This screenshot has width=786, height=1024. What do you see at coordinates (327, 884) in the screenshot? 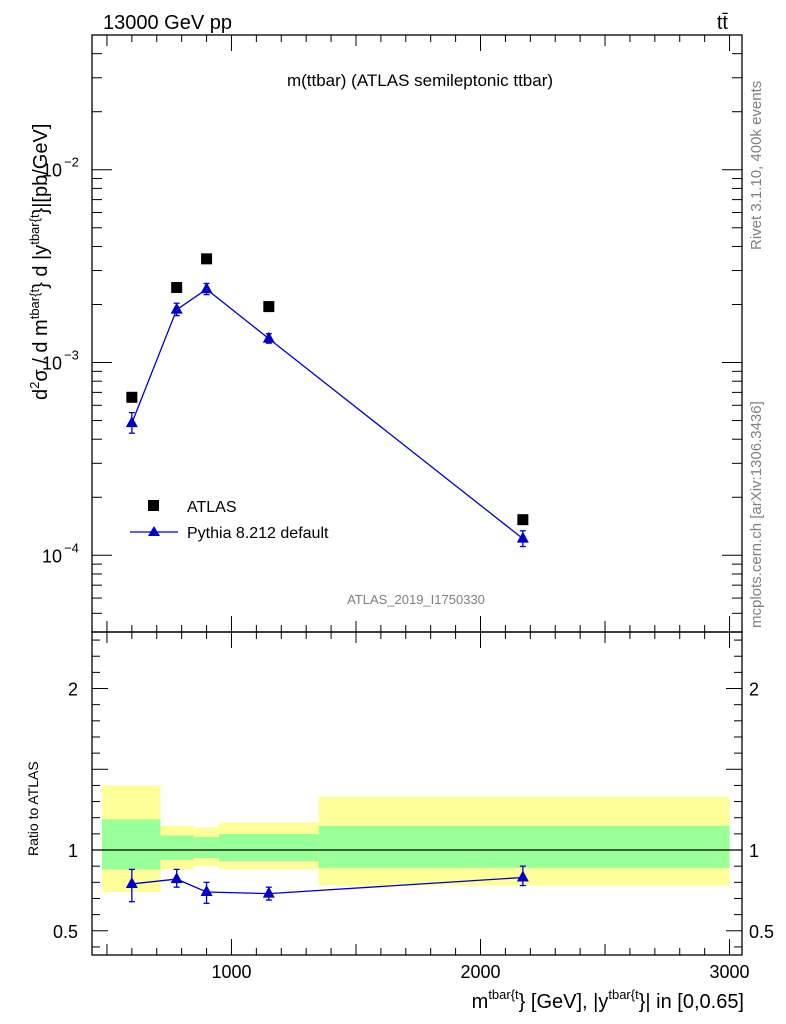
I see `ratio-data` at bounding box center [327, 884].